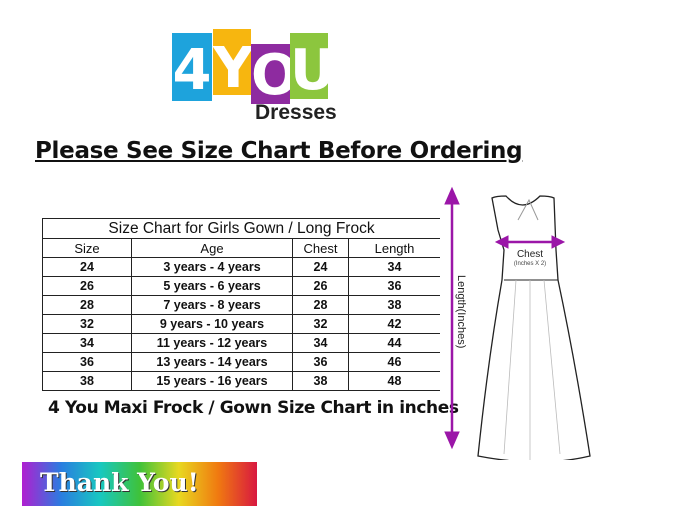  Describe the element at coordinates (212, 248) in the screenshot. I see `col-header: Age` at that location.